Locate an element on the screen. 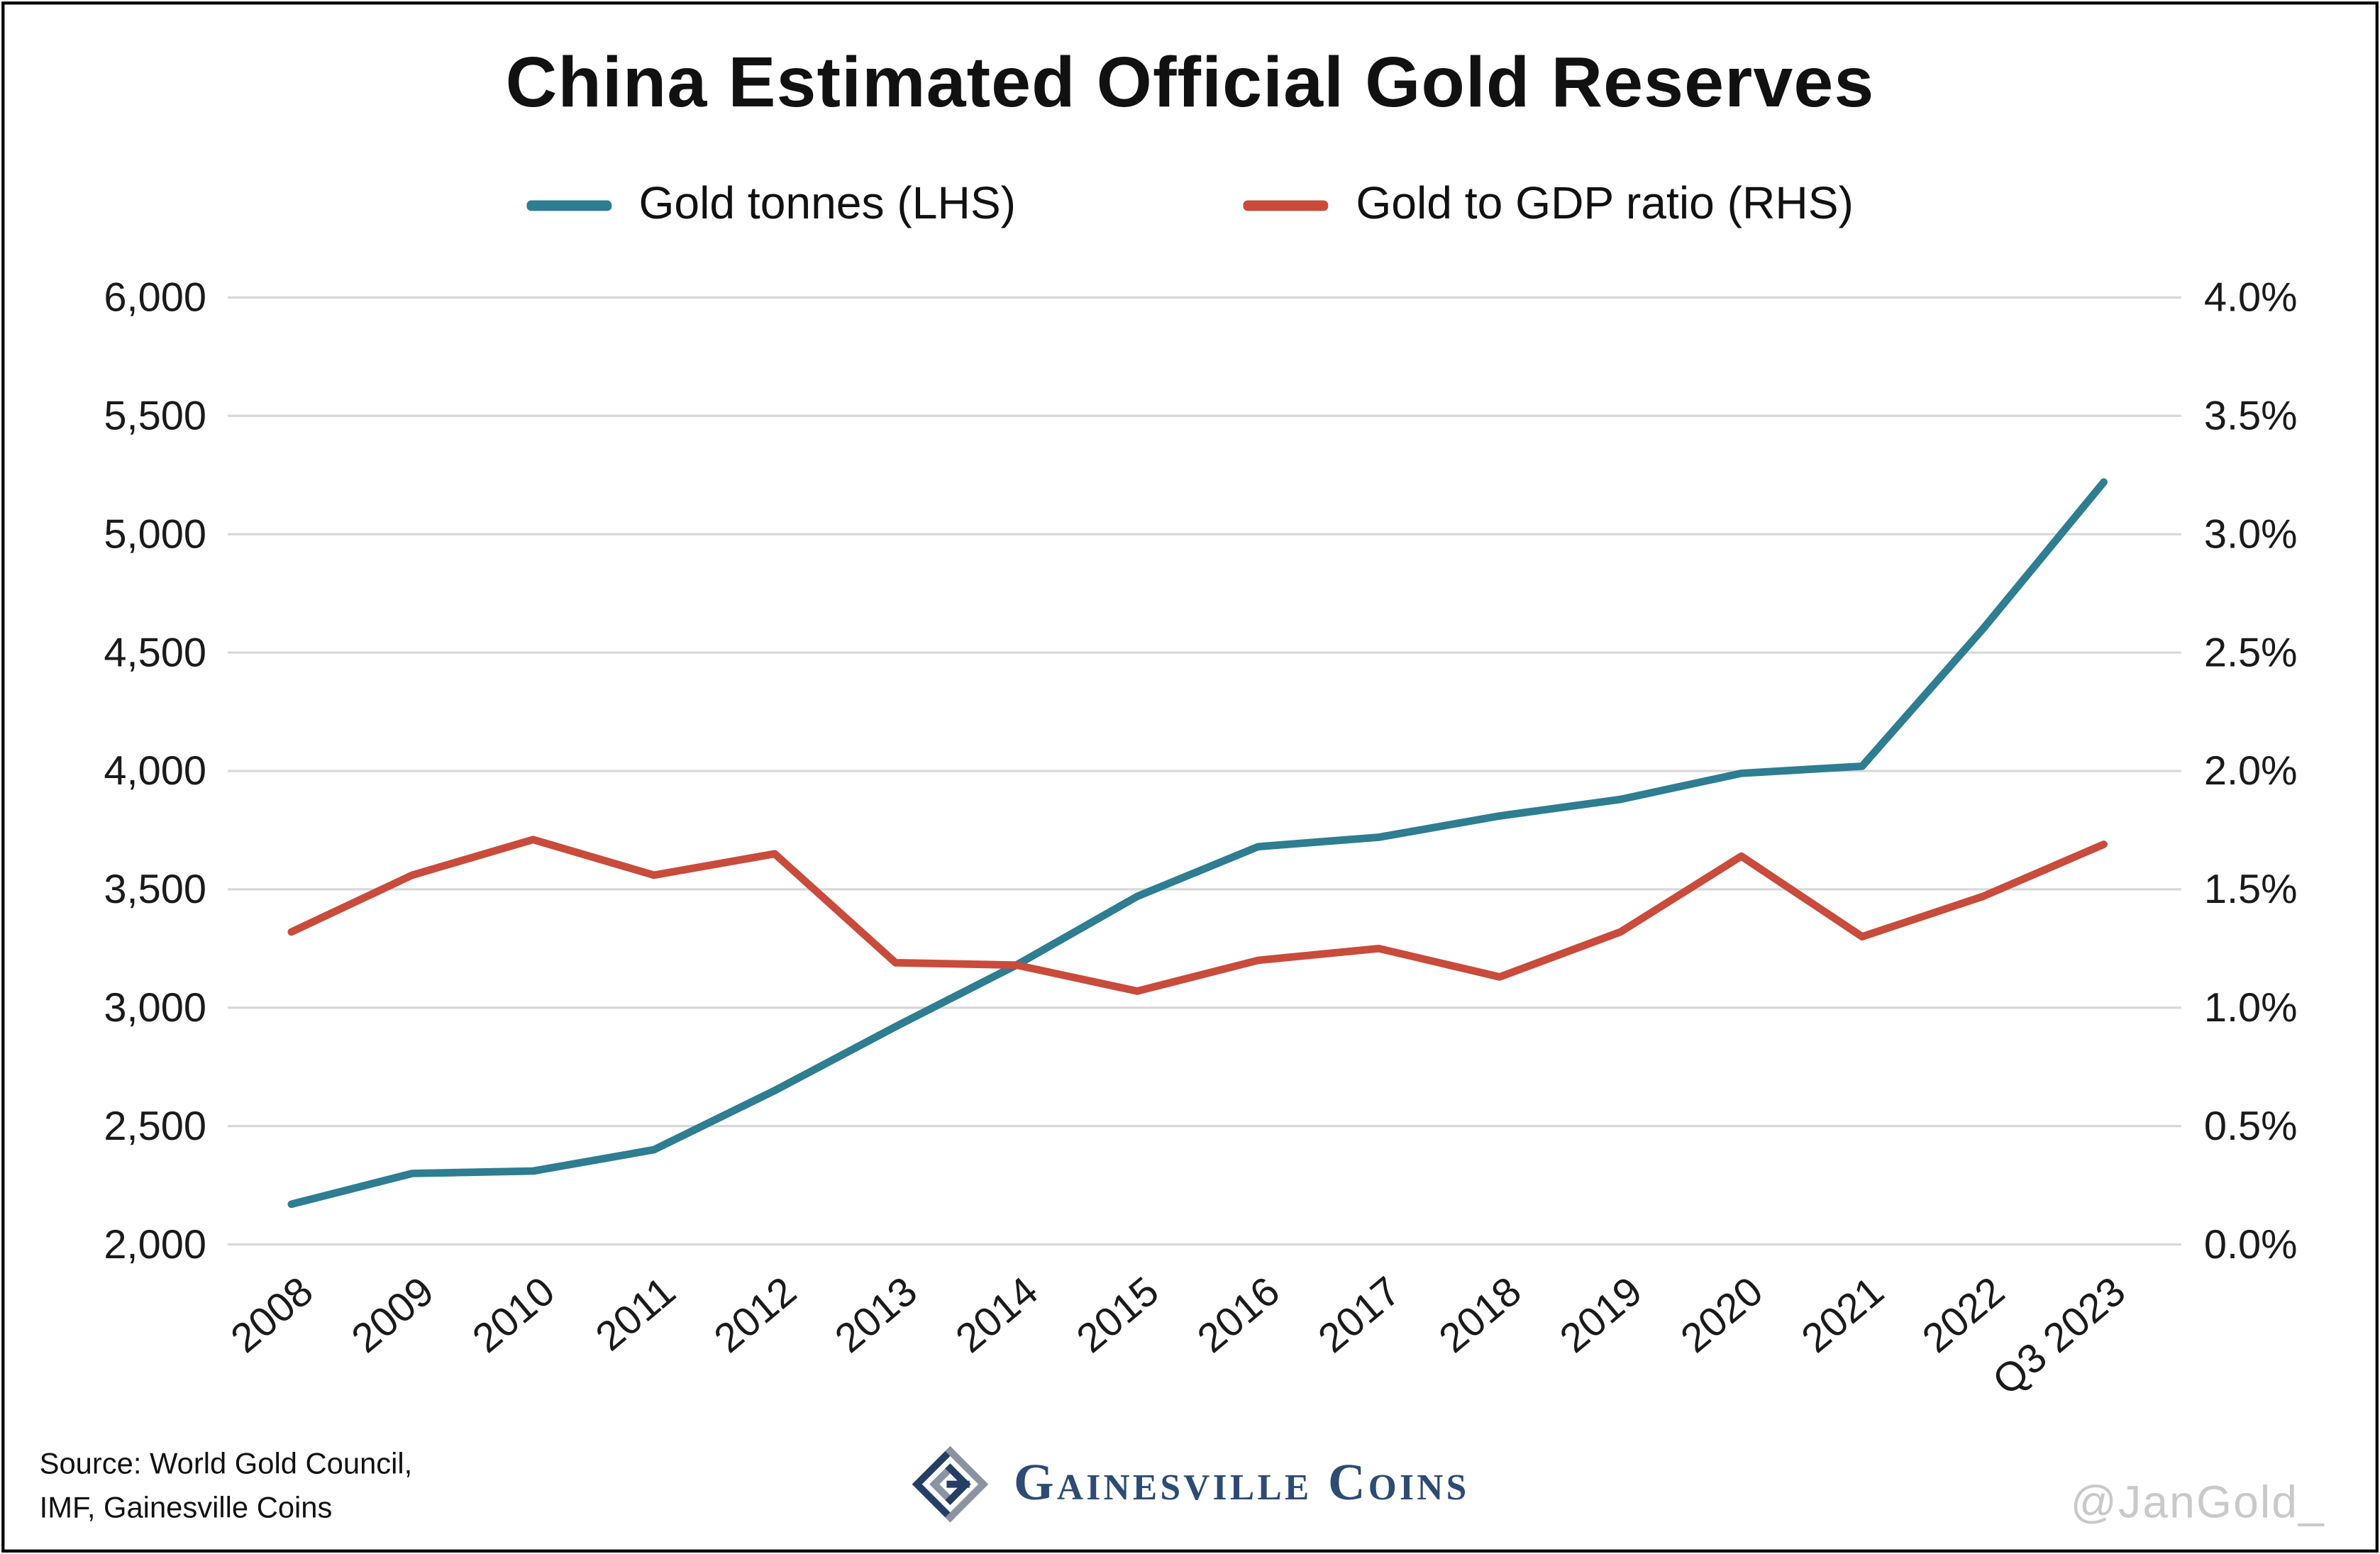 This screenshot has width=2380, height=1554. x-axis-label: 2021 is located at coordinates (1843, 1315).